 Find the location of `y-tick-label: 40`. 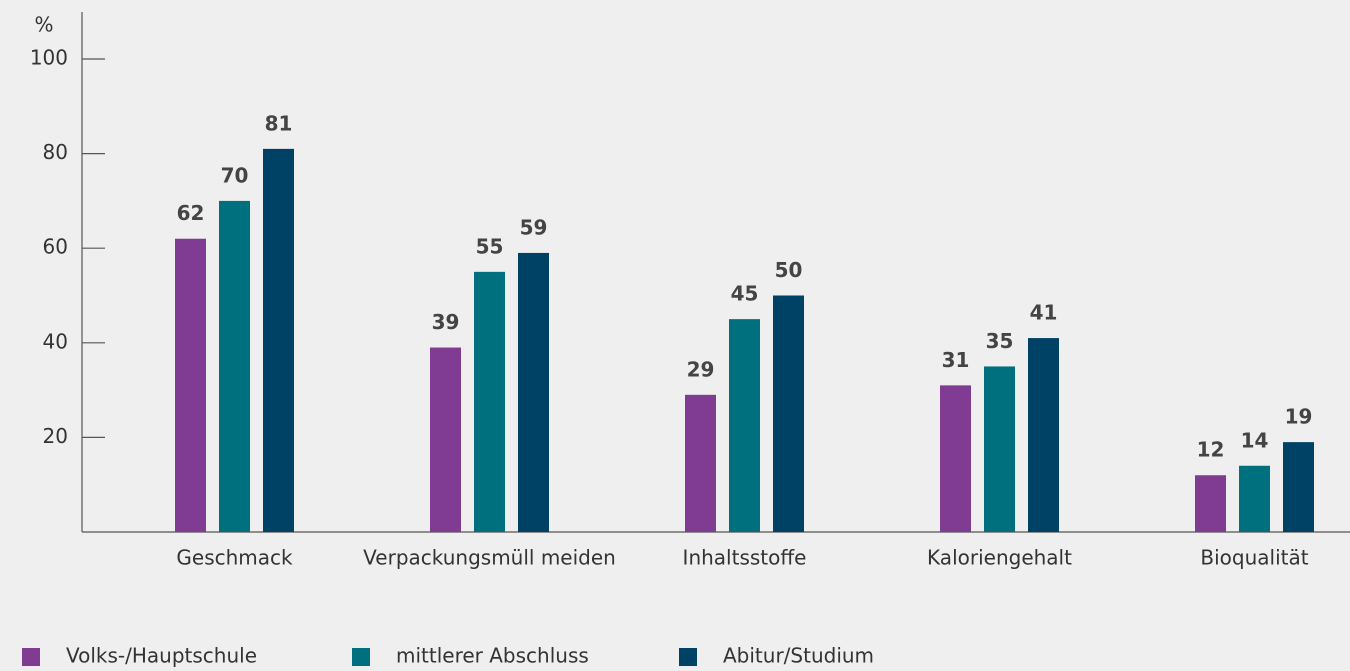

y-tick-label: 40 is located at coordinates (55, 341).